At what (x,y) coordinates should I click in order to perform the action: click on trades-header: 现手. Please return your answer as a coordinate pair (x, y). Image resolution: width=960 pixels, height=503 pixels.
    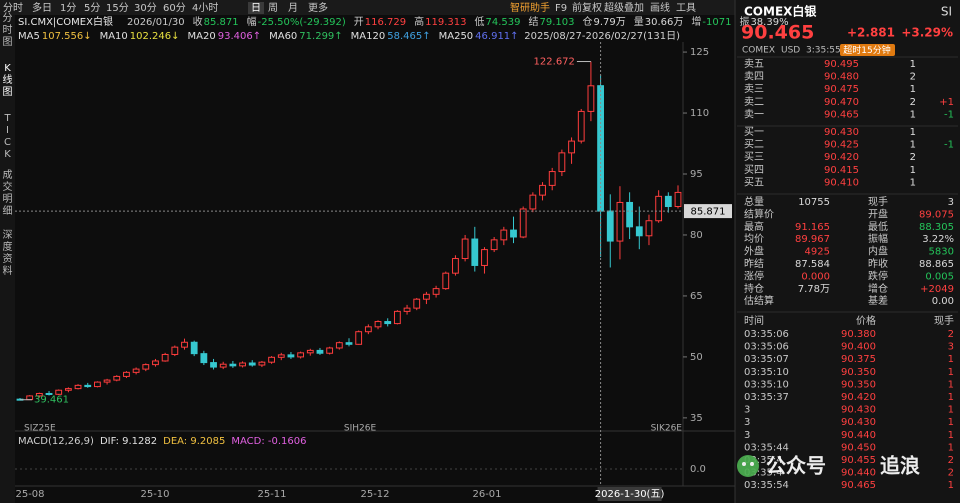
    Looking at the image, I should click on (944, 320).